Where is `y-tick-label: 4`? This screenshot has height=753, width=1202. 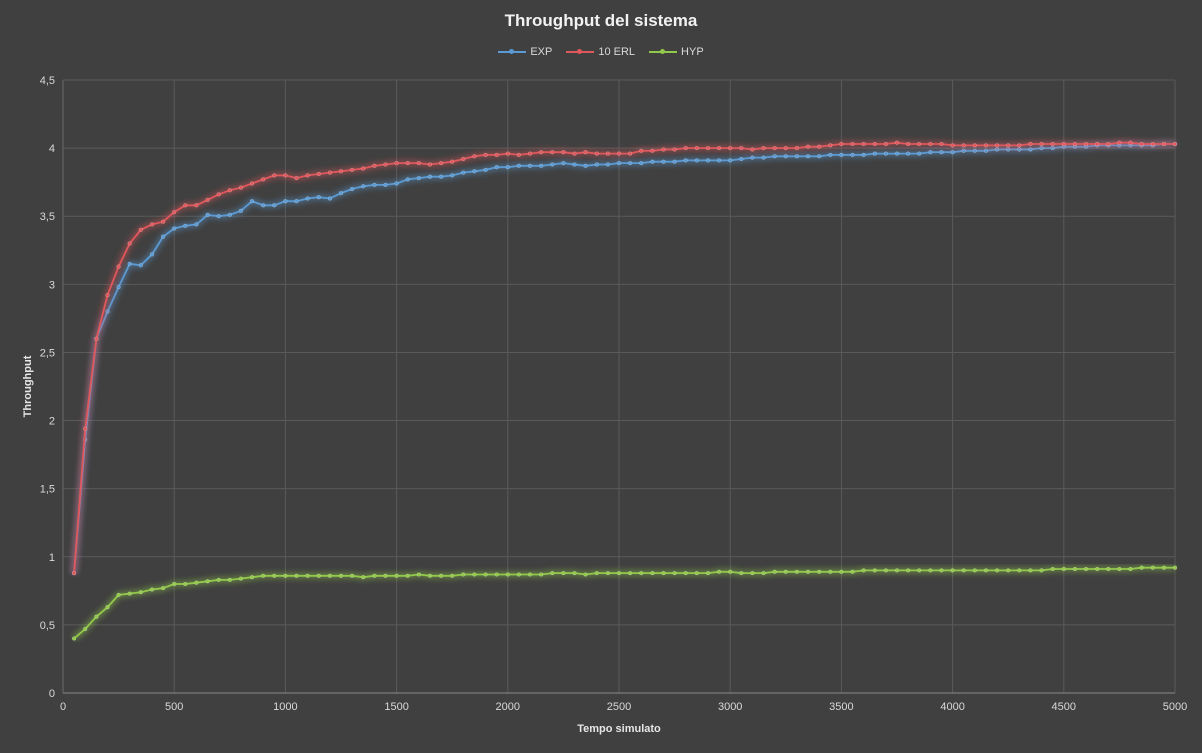
y-tick-label: 4 is located at coordinates (52, 149).